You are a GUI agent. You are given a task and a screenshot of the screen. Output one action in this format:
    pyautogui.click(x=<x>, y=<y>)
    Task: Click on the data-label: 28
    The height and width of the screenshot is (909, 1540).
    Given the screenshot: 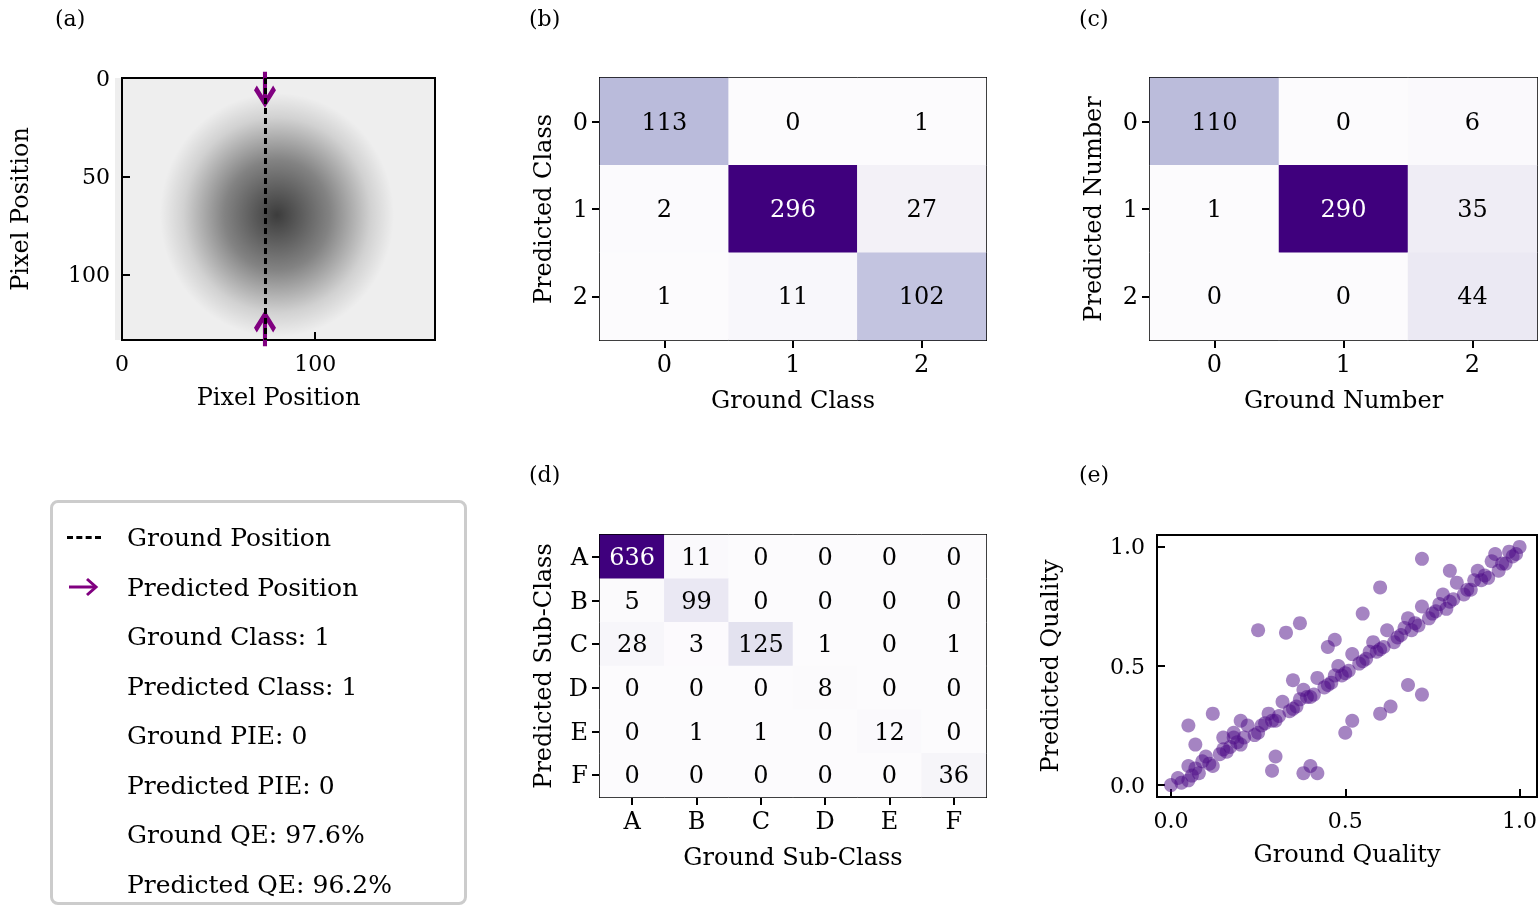 What is the action you would take?
    pyautogui.click(x=632, y=644)
    